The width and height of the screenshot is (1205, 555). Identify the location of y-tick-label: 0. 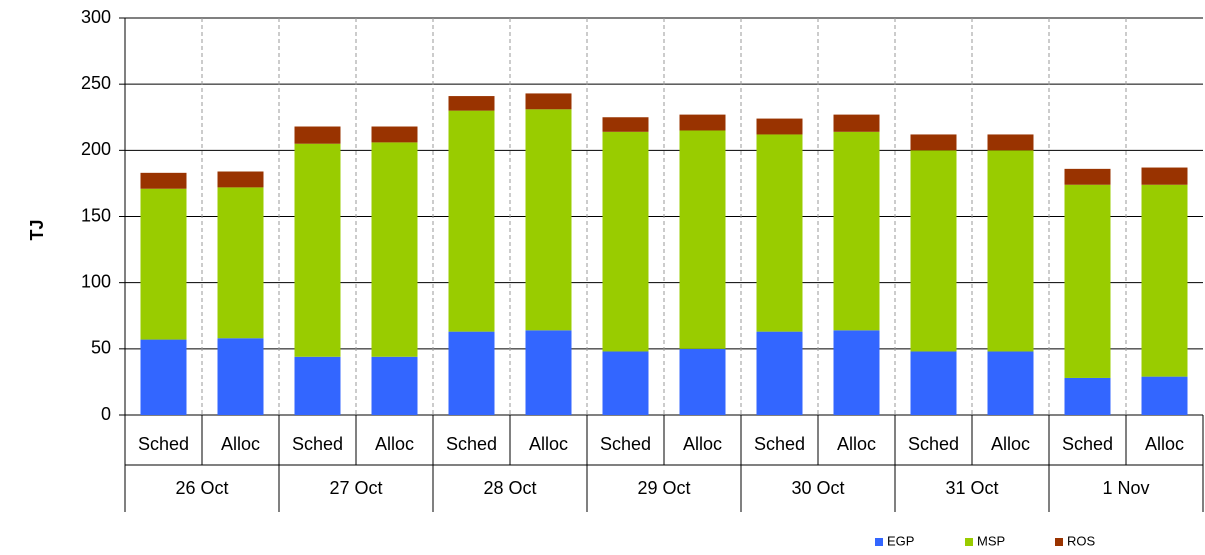
(106, 414).